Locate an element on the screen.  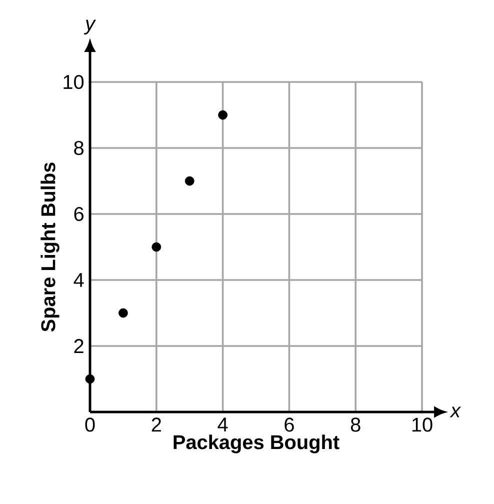
x-axis-title: Packages Bought is located at coordinates (257, 444).